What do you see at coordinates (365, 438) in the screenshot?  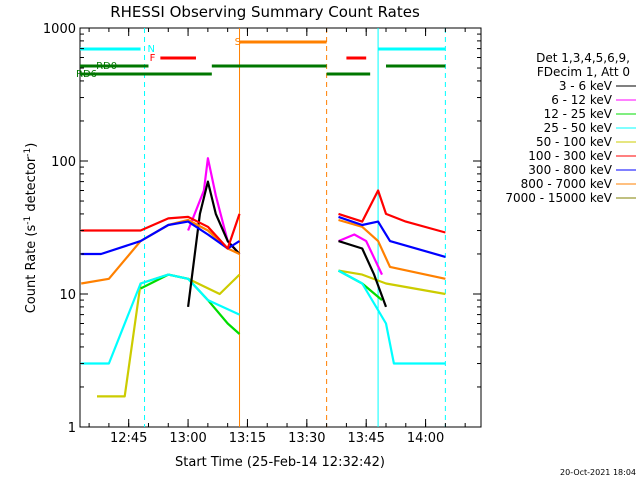 I see `x-tick-label: 13:45` at bounding box center [365, 438].